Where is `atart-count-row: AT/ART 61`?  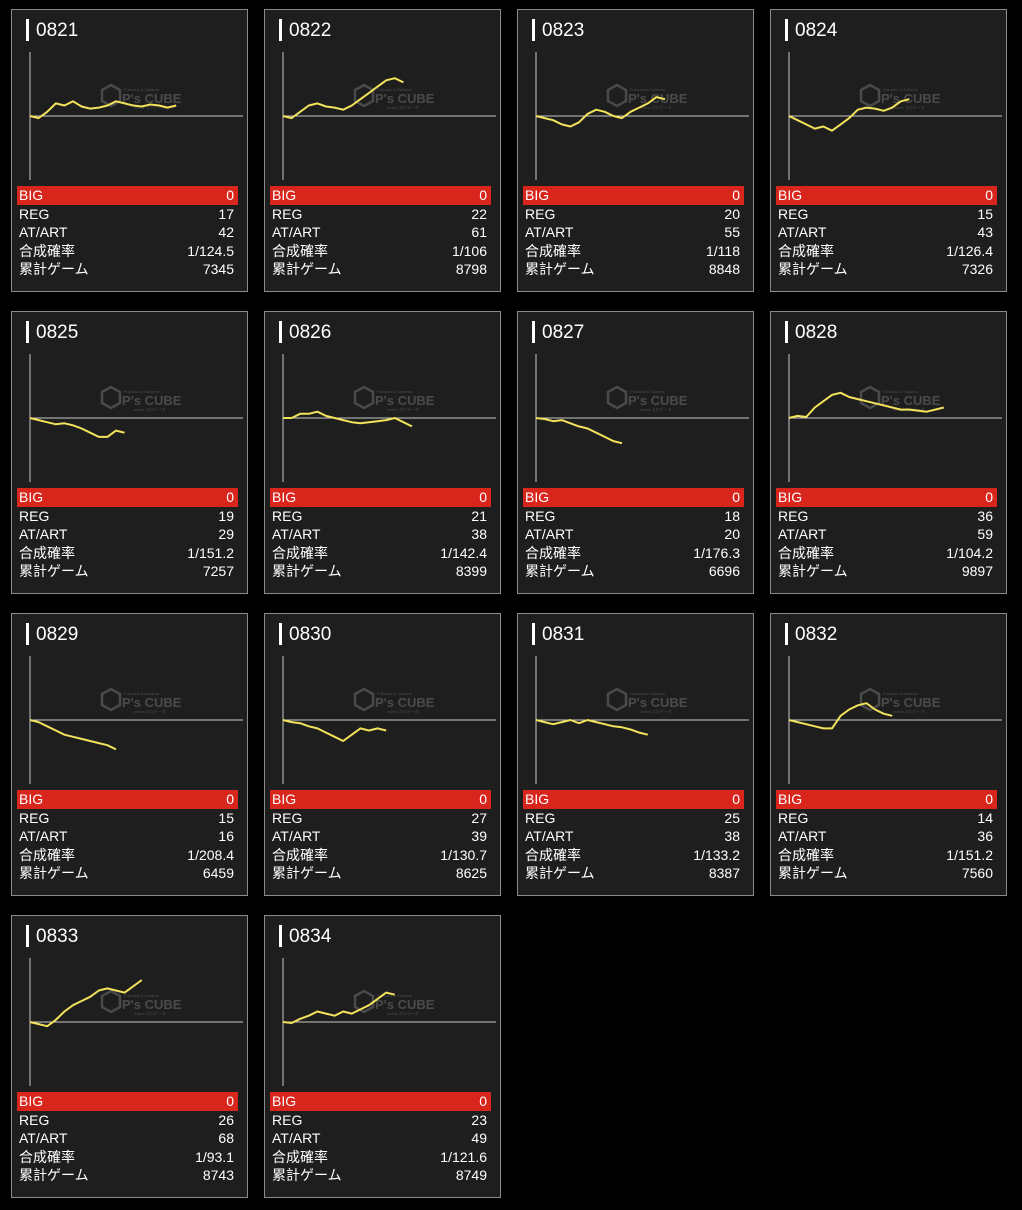
atart-count-row: AT/ART 61 is located at coordinates (380, 232).